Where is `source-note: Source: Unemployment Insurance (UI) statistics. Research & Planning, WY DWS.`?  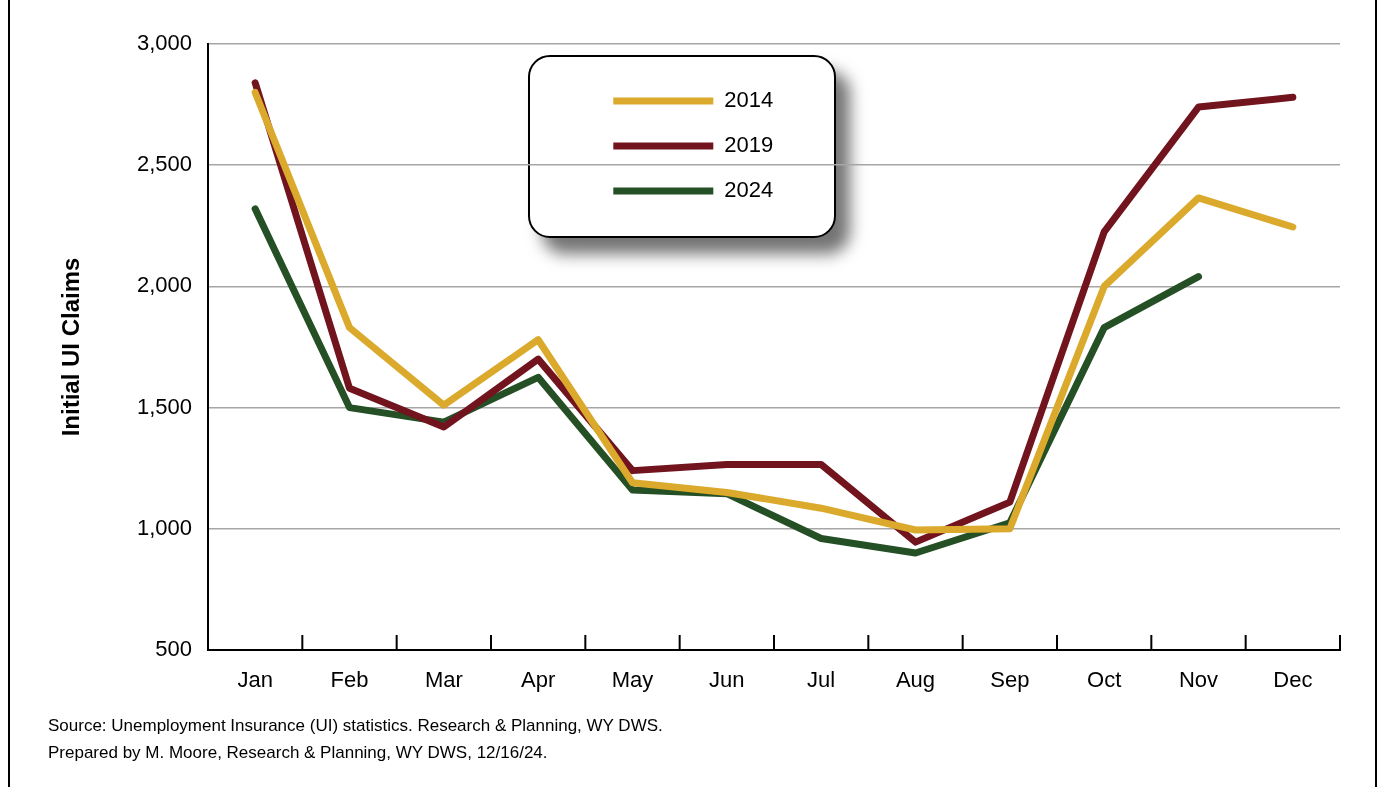
source-note: Source: Unemployment Insurance (UI) statistics. Research & Planning, WY DWS. is located at coordinates (355, 726).